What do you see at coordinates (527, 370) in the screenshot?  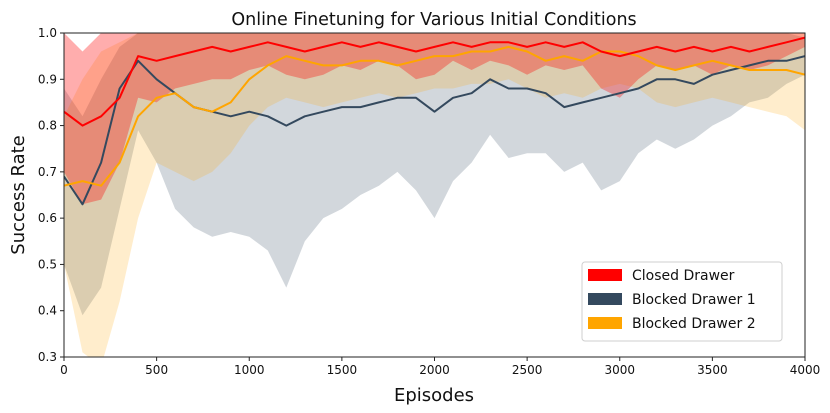 I see `x-tick-label: 2500` at bounding box center [527, 370].